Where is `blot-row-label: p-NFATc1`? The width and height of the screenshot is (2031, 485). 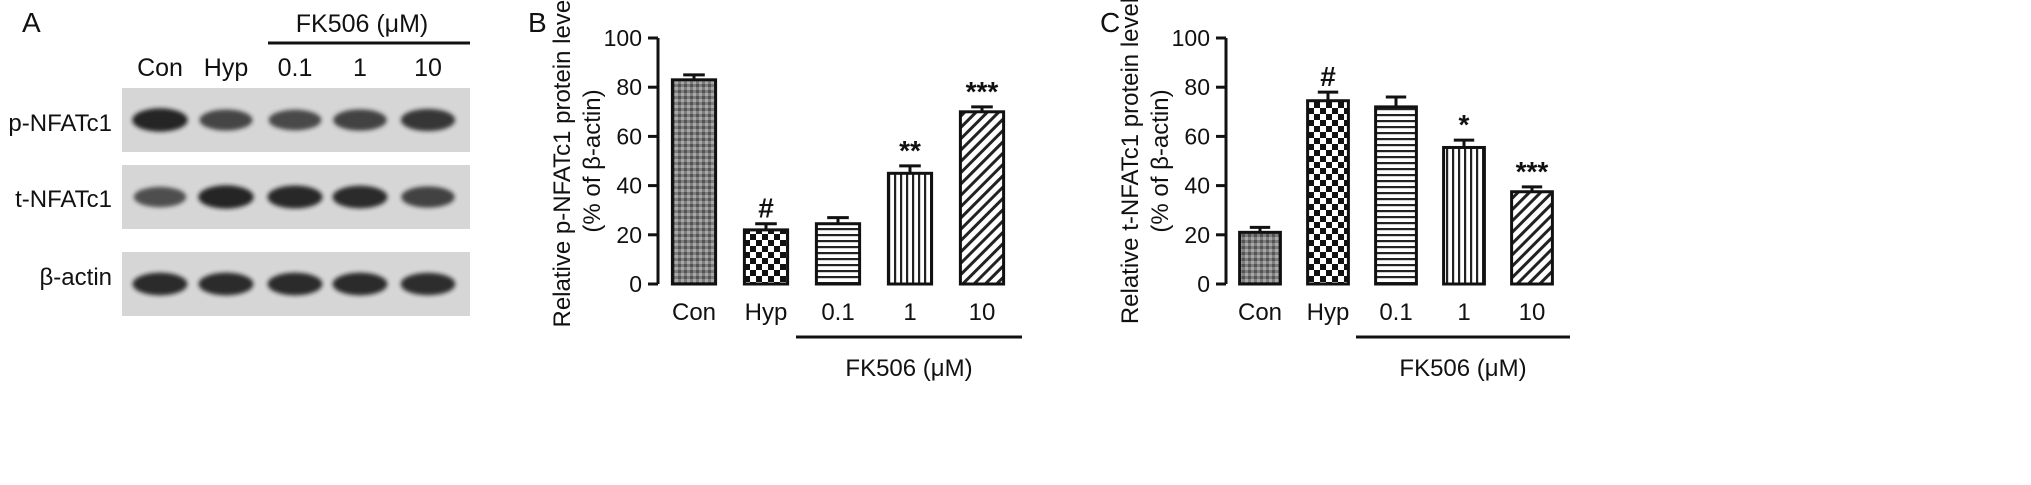 blot-row-label: p-NFATc1 is located at coordinates (60, 123).